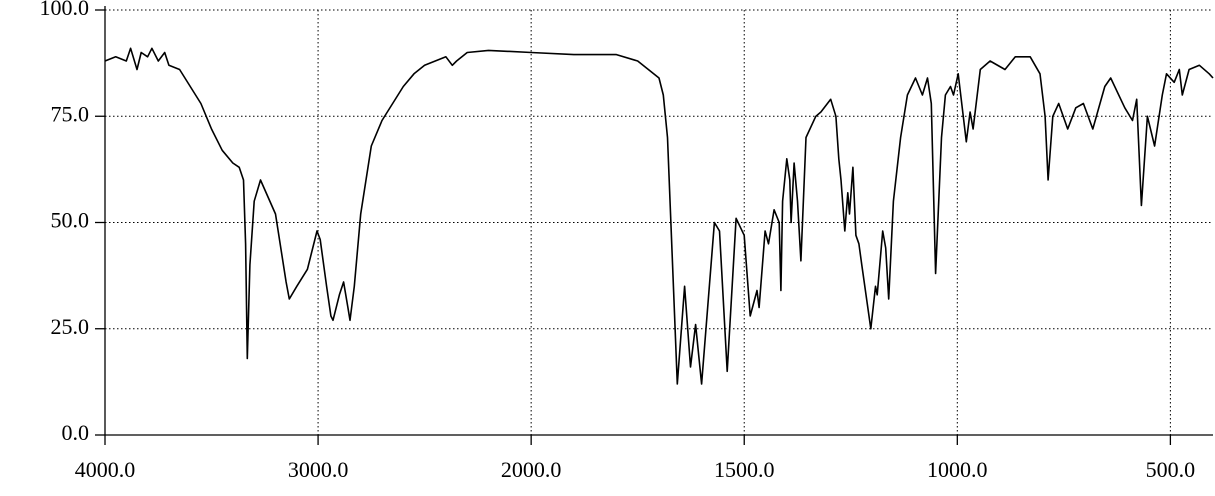 The width and height of the screenshot is (1215, 496). I want to click on x-tick-label: 500.0, so click(1171, 469).